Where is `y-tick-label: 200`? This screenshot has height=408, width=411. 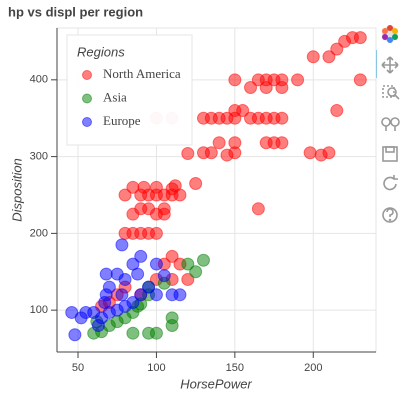
y-tick-label: 200 is located at coordinates (39, 233).